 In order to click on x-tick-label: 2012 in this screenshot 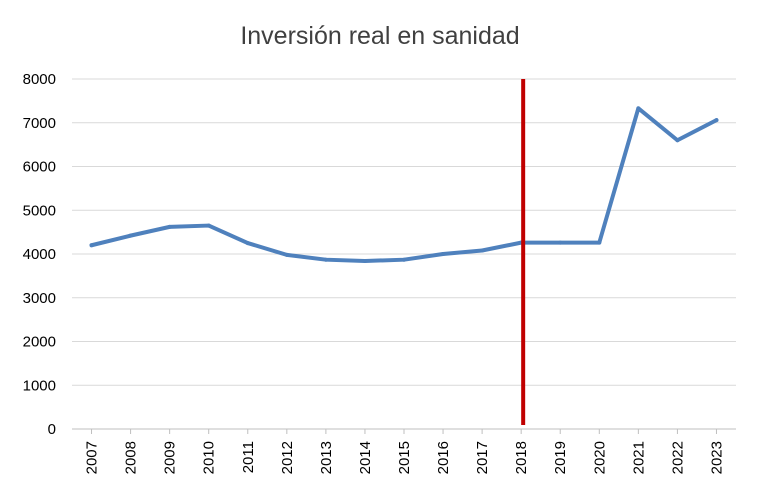, I will do `click(287, 457)`.